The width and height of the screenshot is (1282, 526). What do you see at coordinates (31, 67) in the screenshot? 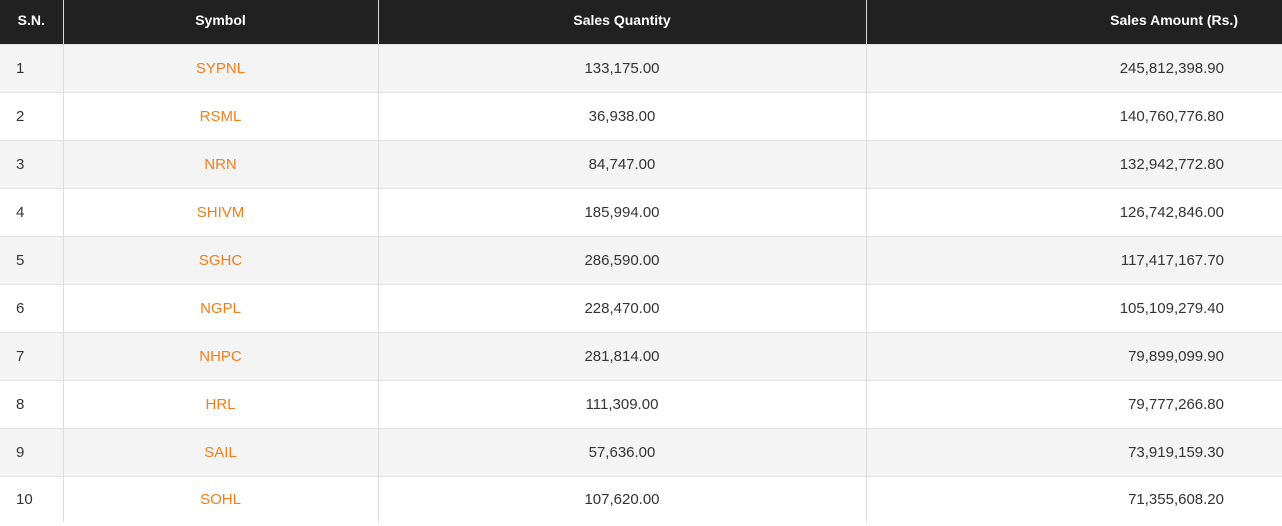
I see `cell-sn: 1` at bounding box center [31, 67].